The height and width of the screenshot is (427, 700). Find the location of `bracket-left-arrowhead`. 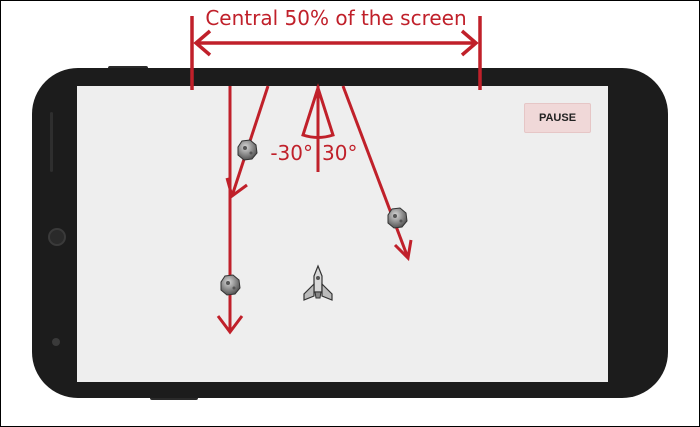

bracket-left-arrowhead is located at coordinates (202, 43).